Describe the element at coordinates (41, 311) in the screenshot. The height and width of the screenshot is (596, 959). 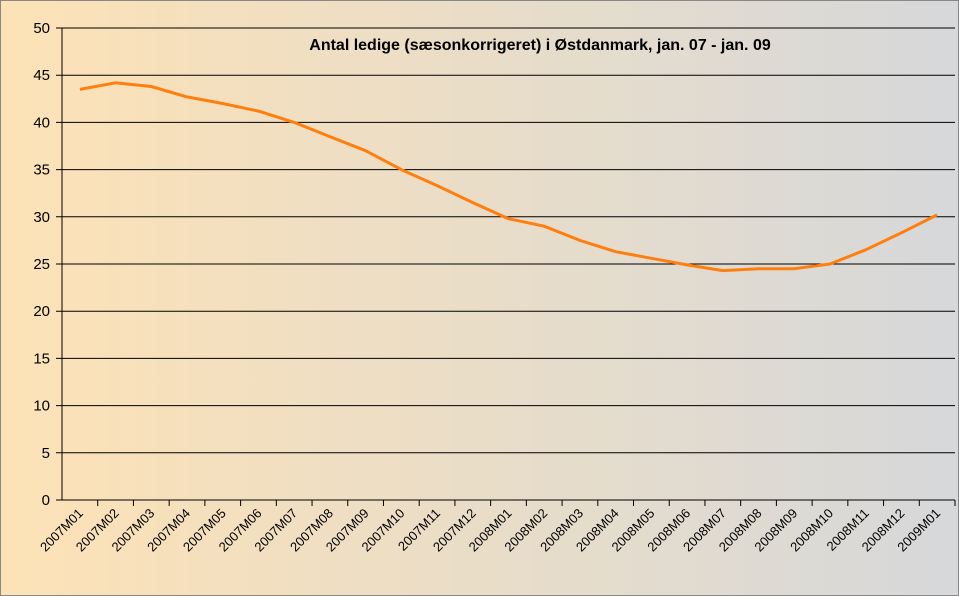
I see `y-tick-label: 20` at that location.